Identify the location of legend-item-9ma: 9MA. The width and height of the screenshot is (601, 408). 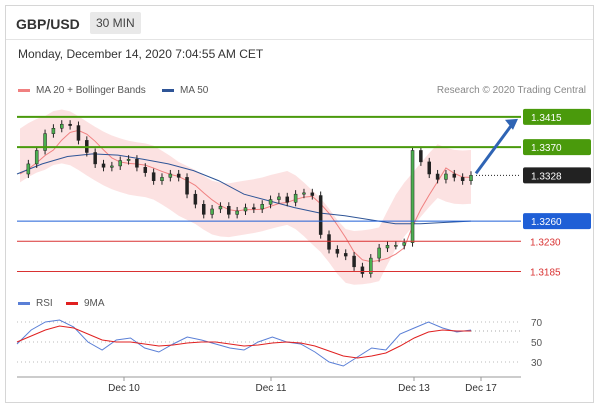
(85, 303).